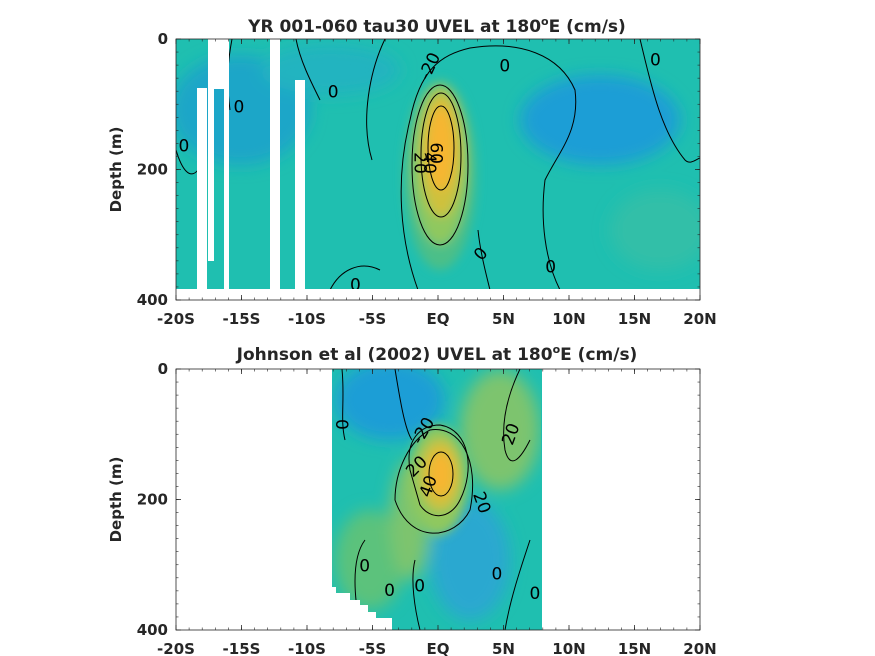 This screenshot has width=875, height=656. I want to click on x-tick-label-bottom: -15S, so click(242, 648).